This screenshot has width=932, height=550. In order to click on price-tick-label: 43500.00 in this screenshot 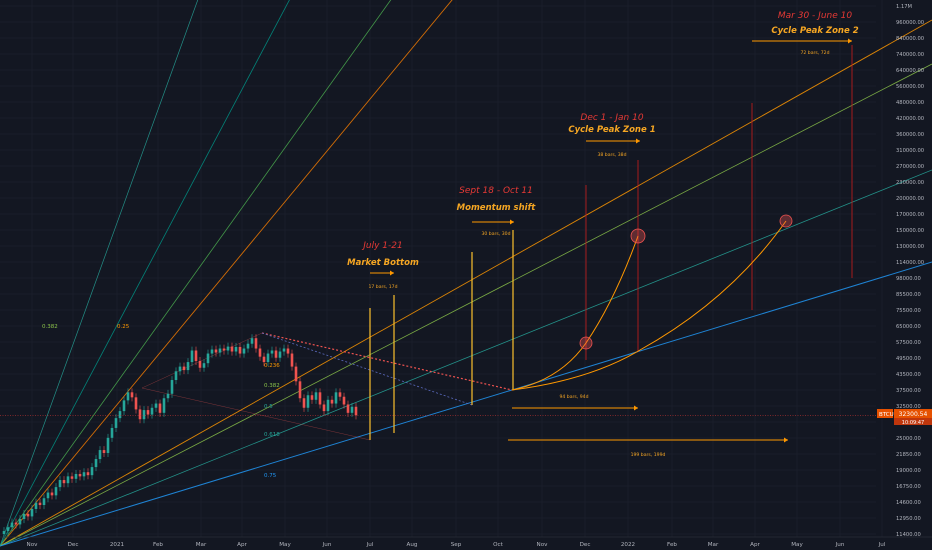, I will do `click(908, 375)`.